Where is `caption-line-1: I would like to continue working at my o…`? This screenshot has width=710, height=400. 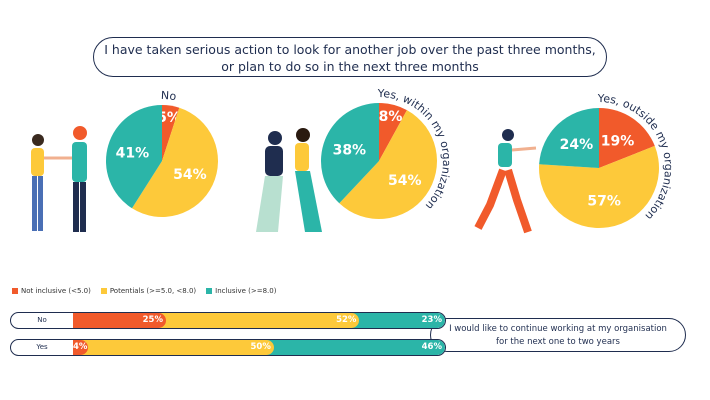
caption-line-1: I would like to continue working at my o… is located at coordinates (558, 329).